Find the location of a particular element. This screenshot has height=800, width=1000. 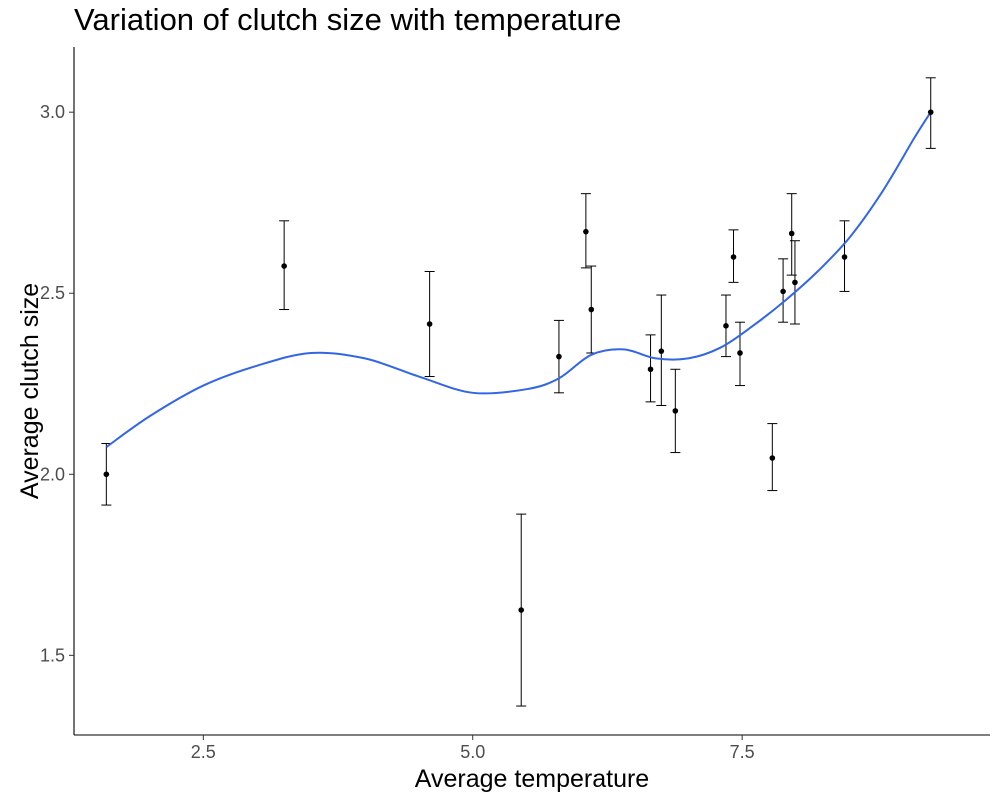

x-tick-label: 7.5 is located at coordinates (742, 752).